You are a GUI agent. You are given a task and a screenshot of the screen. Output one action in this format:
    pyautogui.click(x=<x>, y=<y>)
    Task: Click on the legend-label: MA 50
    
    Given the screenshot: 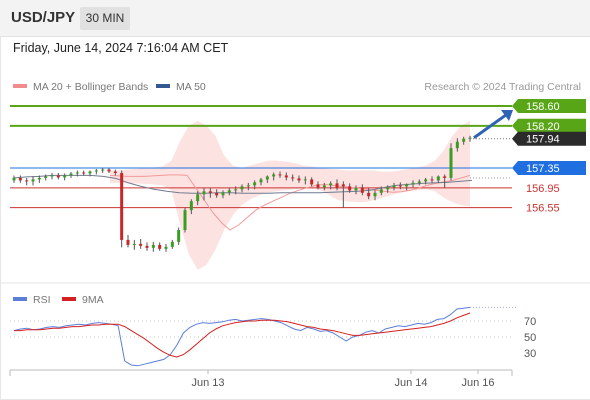 What is the action you would take?
    pyautogui.click(x=191, y=87)
    